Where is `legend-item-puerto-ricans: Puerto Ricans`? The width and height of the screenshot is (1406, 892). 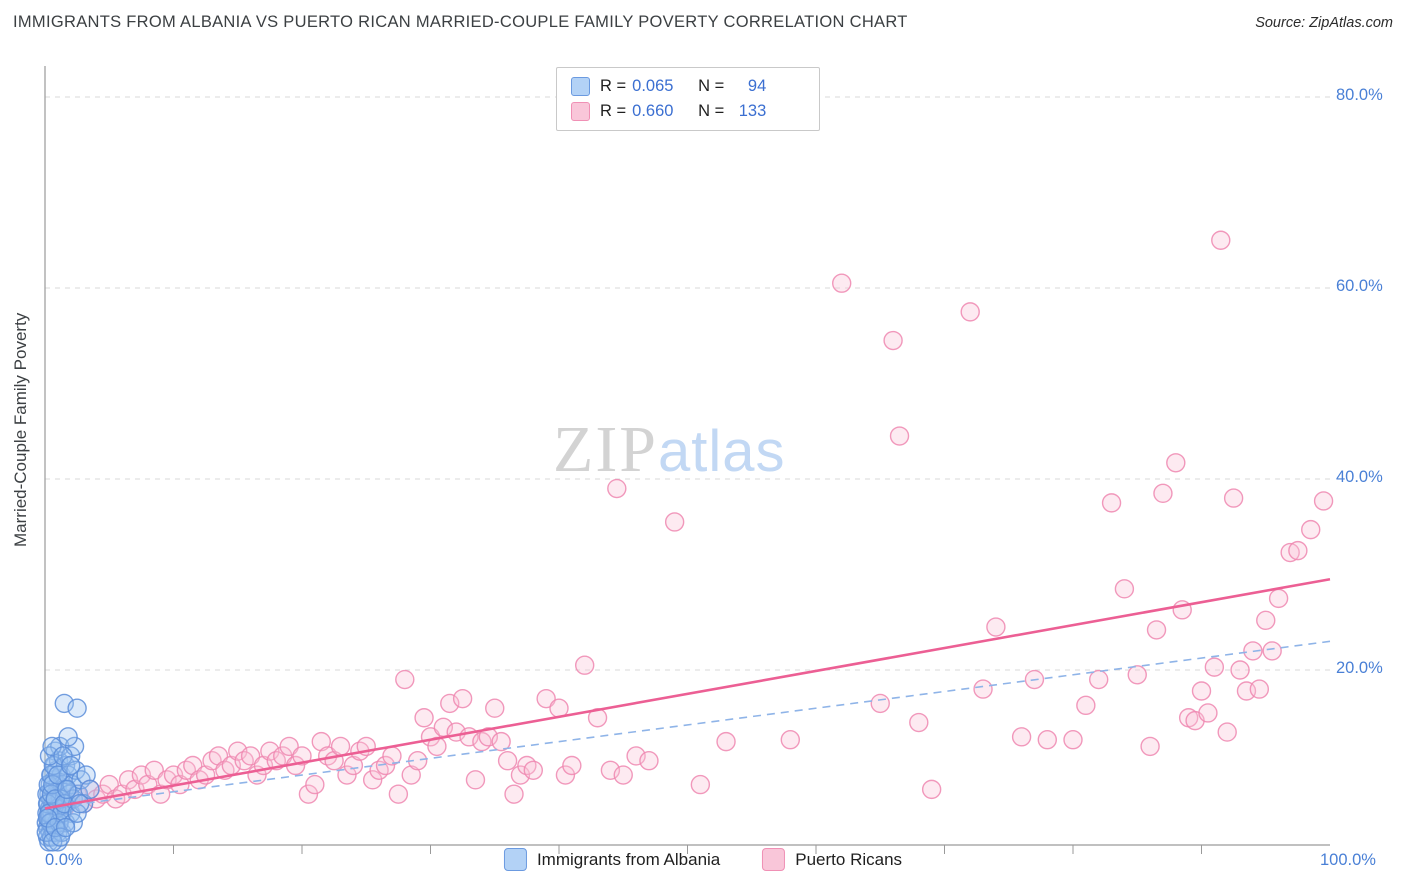
legend-item-puerto-ricans: Puerto Ricans is located at coordinates (832, 859).